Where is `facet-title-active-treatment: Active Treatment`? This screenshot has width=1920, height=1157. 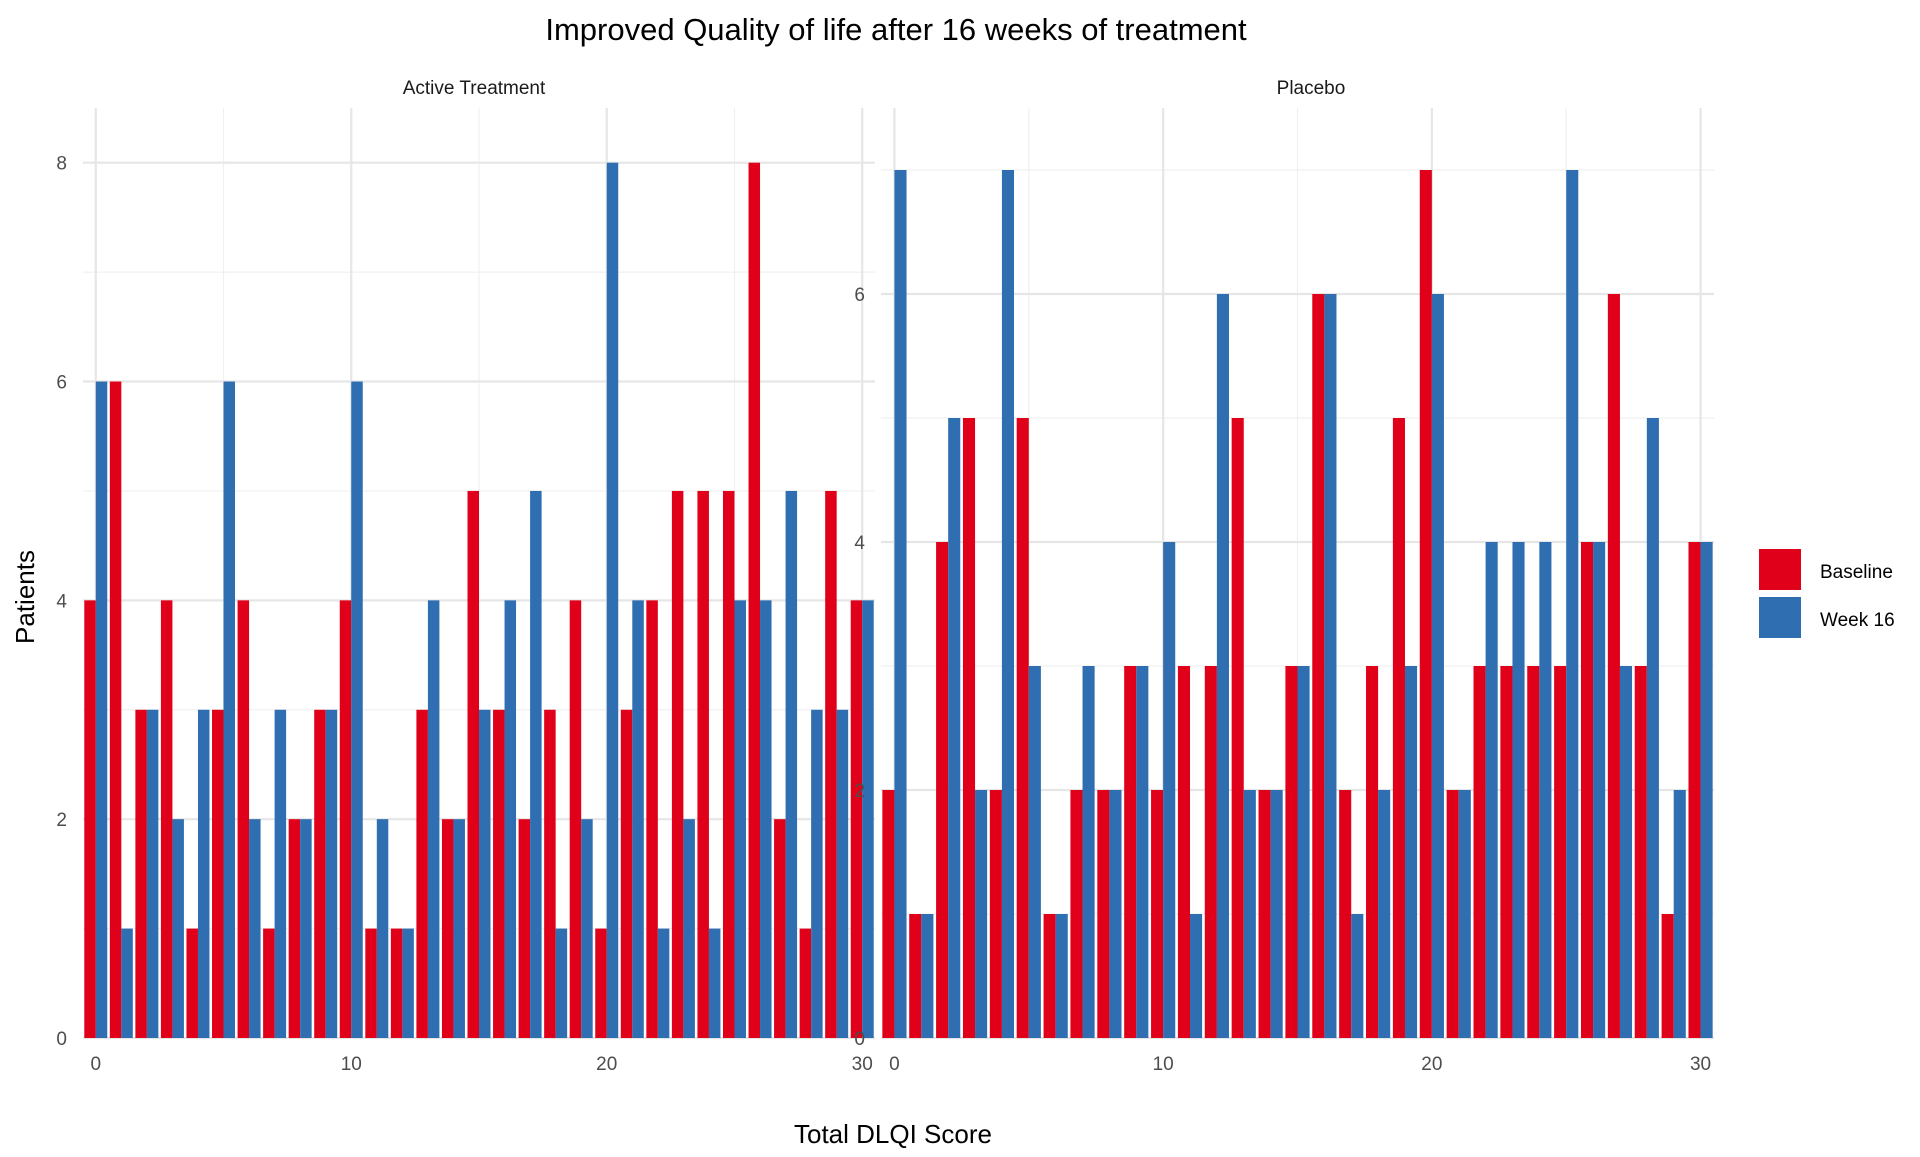
facet-title-active-treatment: Active Treatment is located at coordinates (474, 88).